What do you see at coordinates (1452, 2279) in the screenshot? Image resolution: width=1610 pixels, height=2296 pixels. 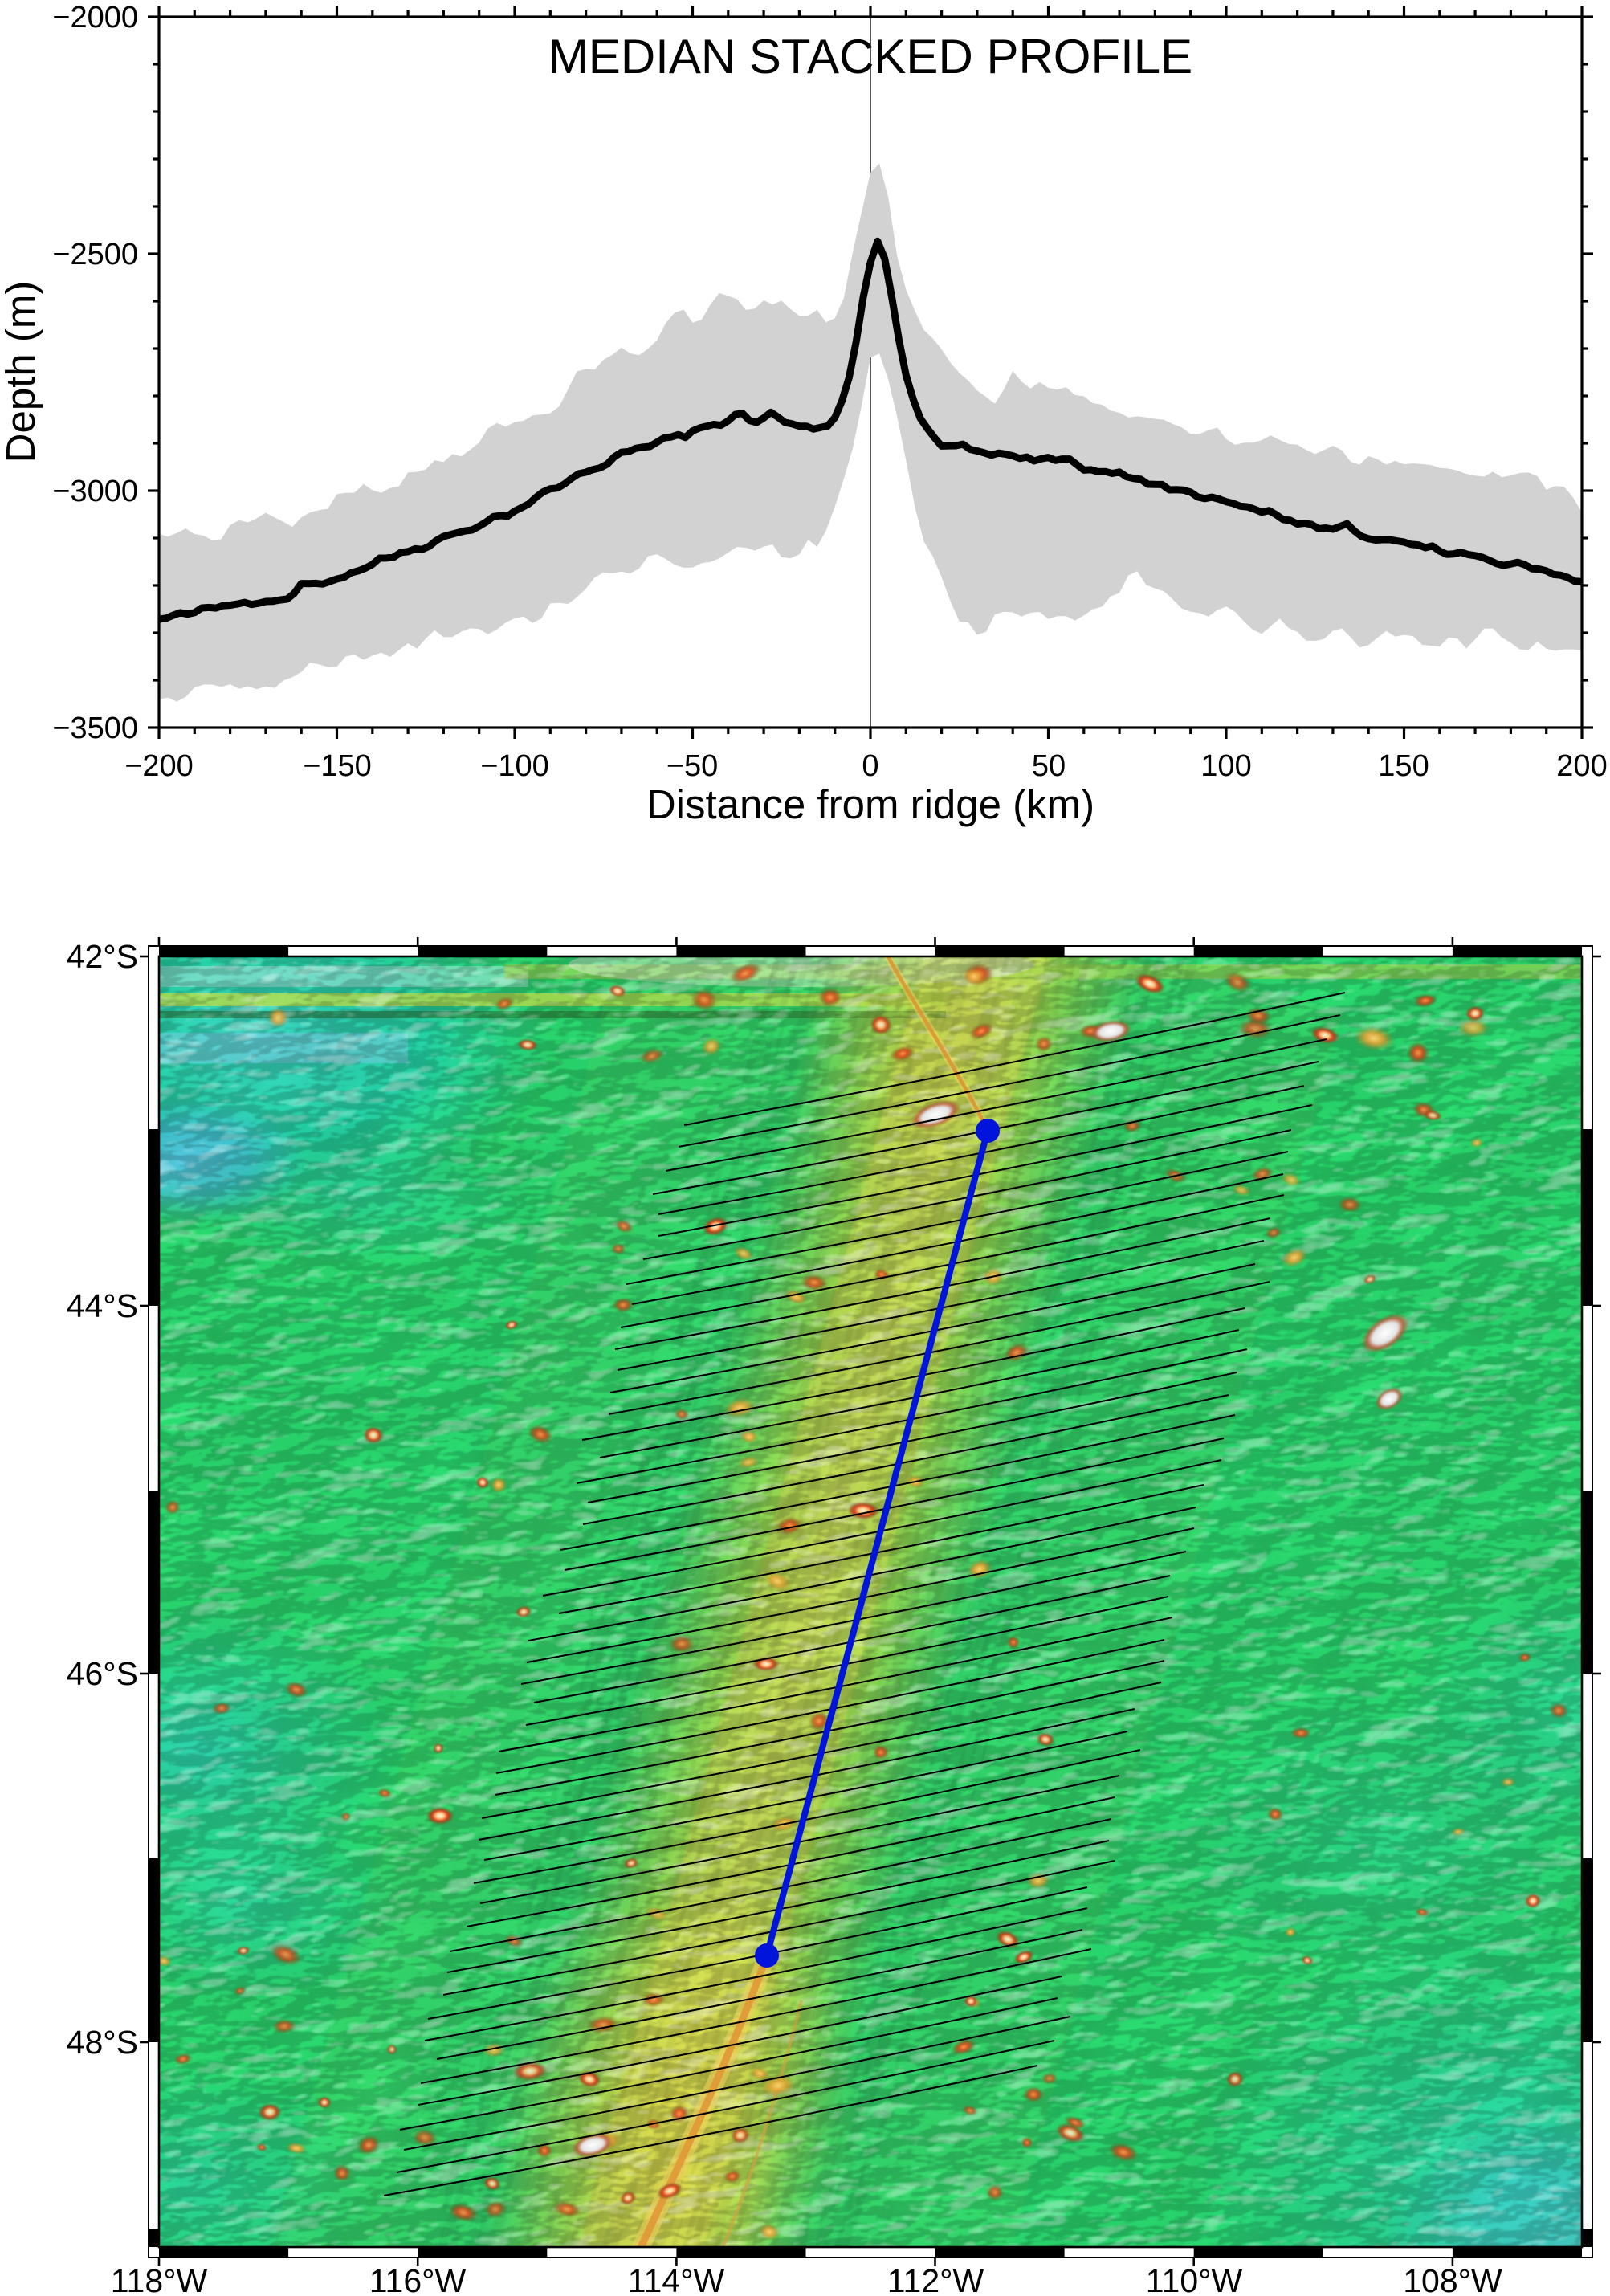 I see `svg-text: 108°W` at bounding box center [1452, 2279].